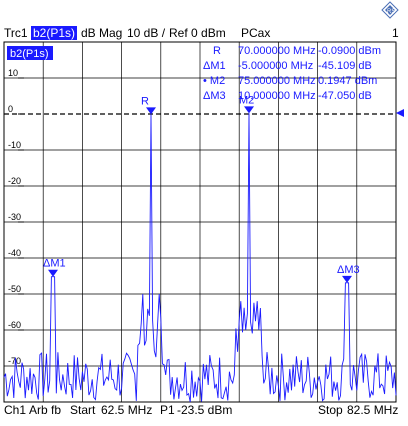  What do you see at coordinates (167, 410) in the screenshot?
I see `power-label: P1` at bounding box center [167, 410].